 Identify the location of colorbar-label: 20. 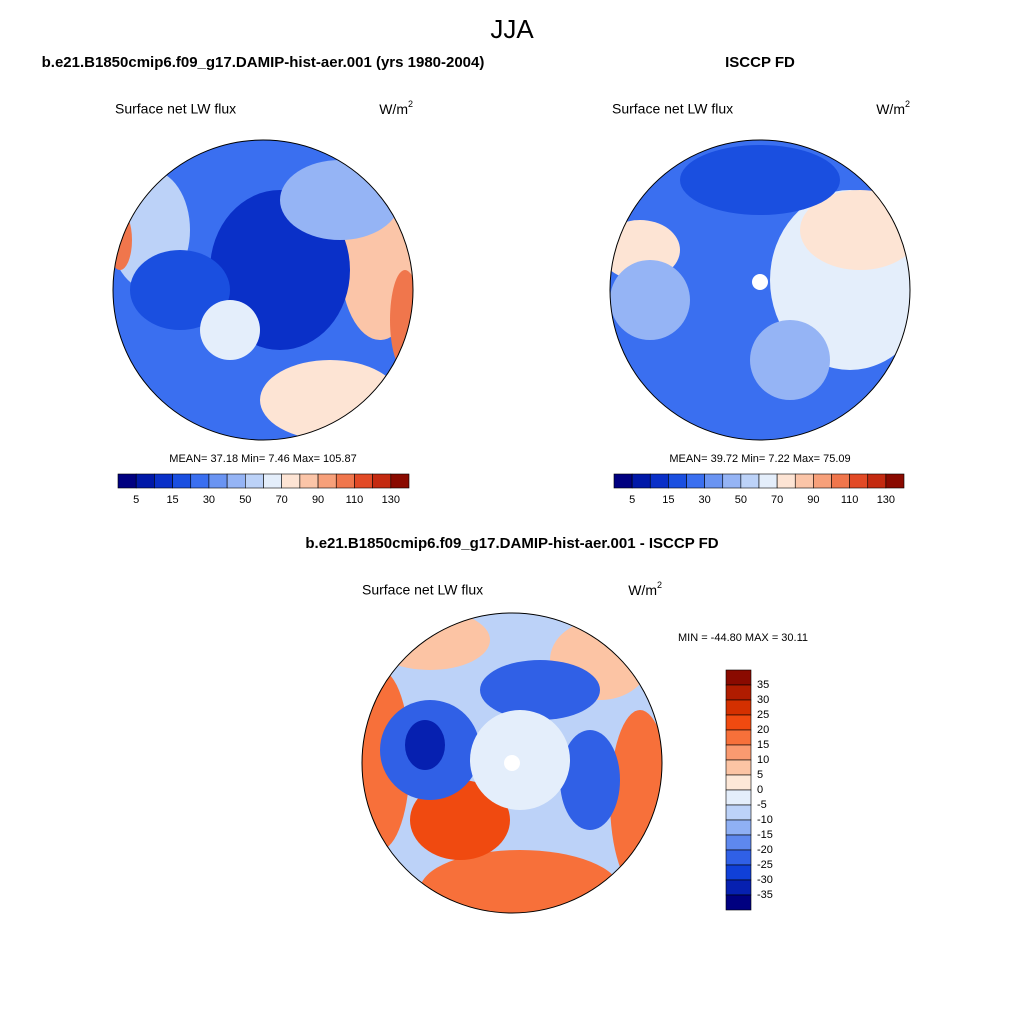
(763, 730).